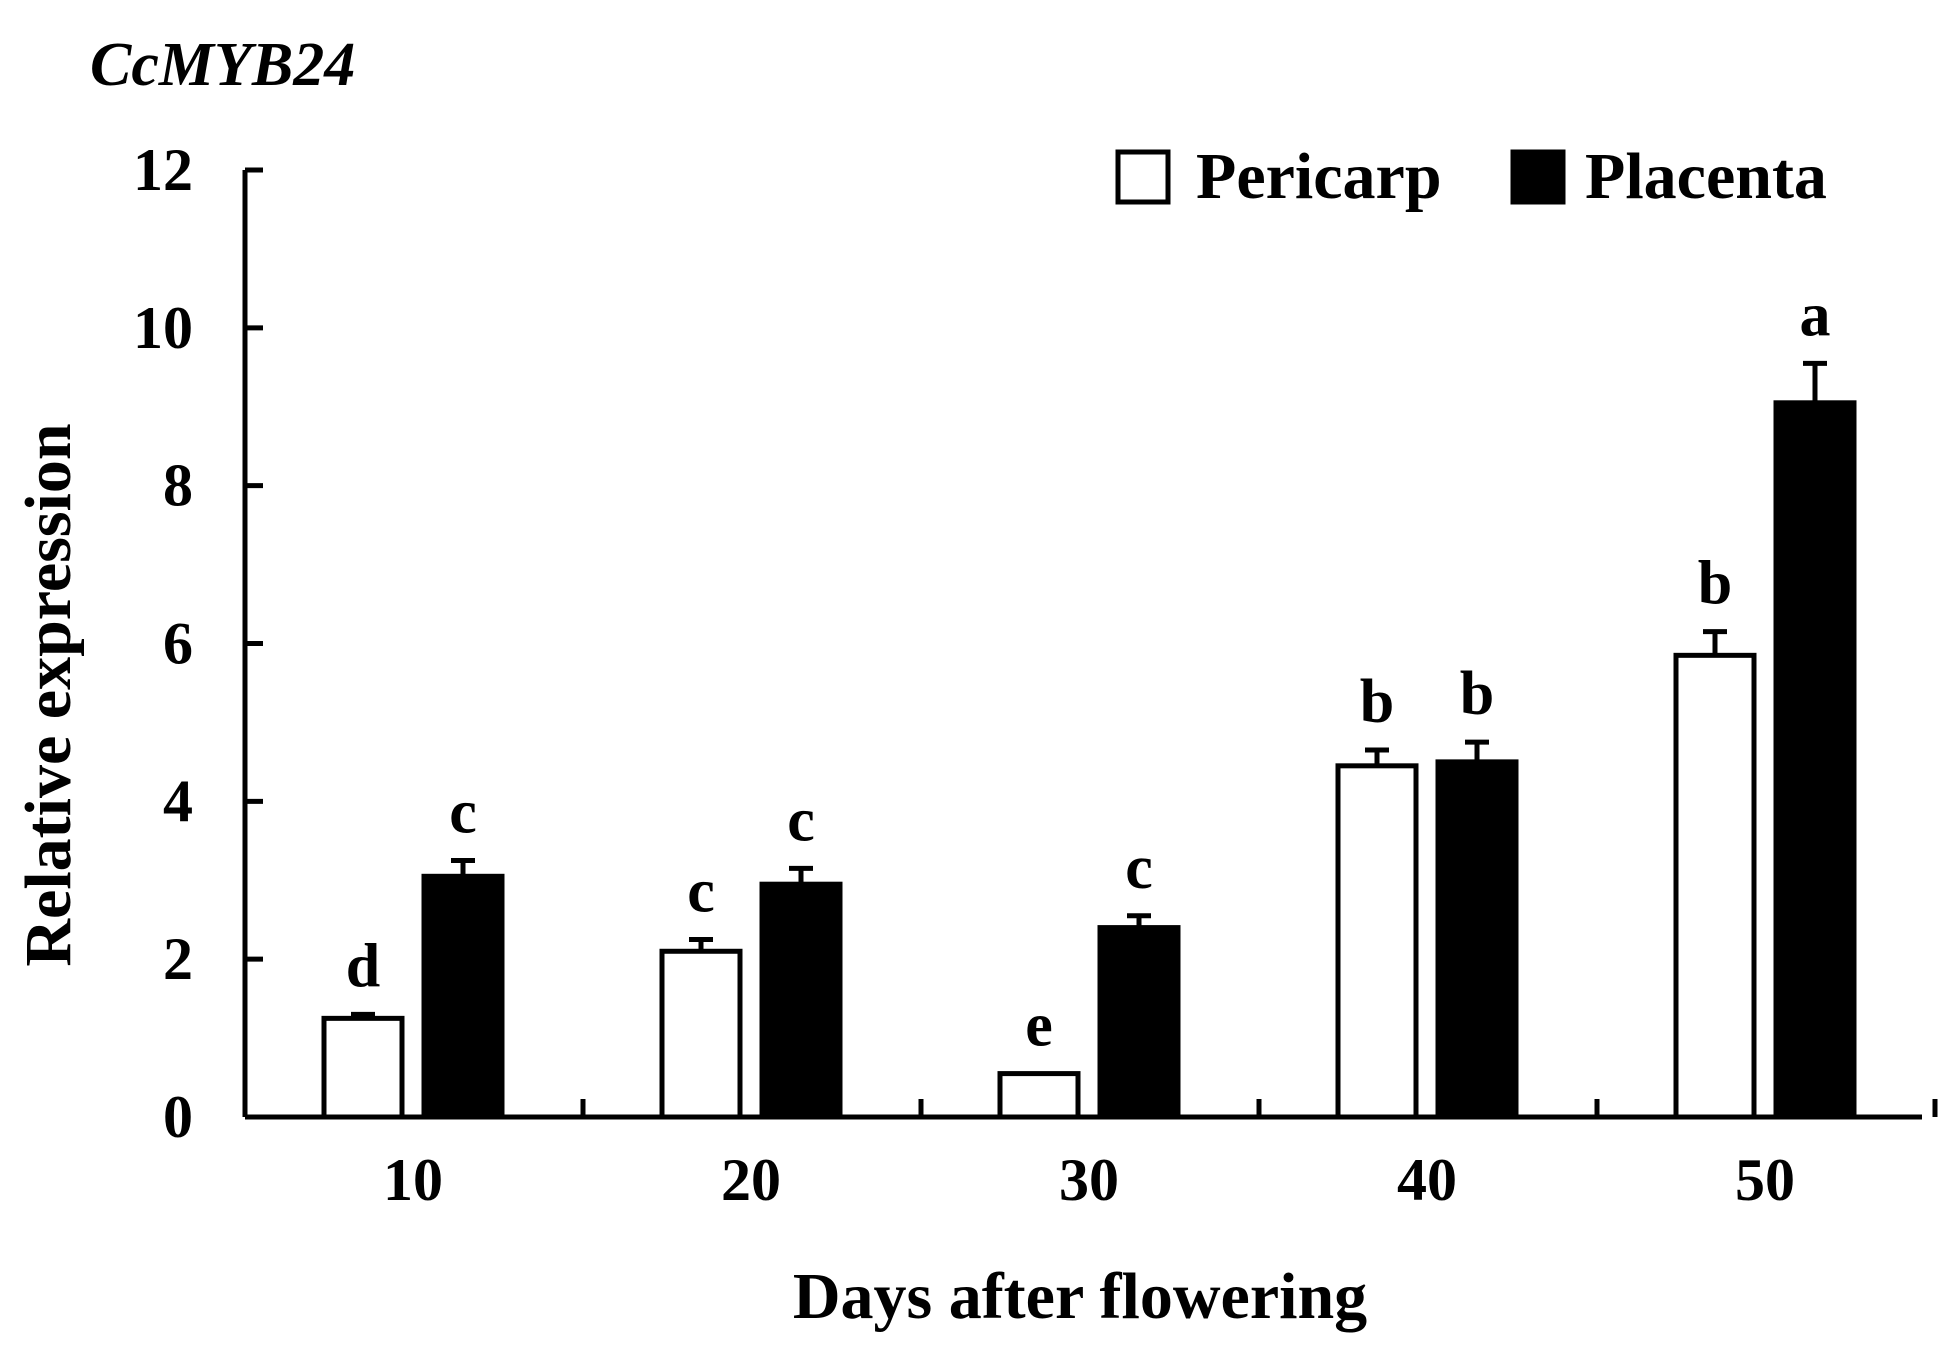 The image size is (1951, 1349). I want to click on legend-label-placenta: Placenta, so click(1706, 176).